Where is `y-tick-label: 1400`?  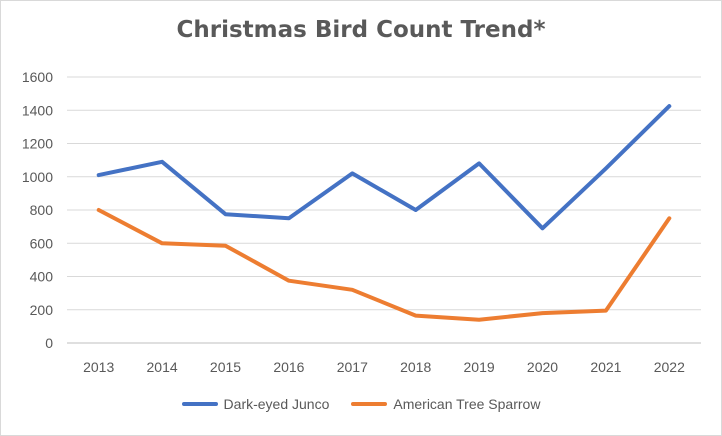
y-tick-label: 1400 is located at coordinates (37, 110).